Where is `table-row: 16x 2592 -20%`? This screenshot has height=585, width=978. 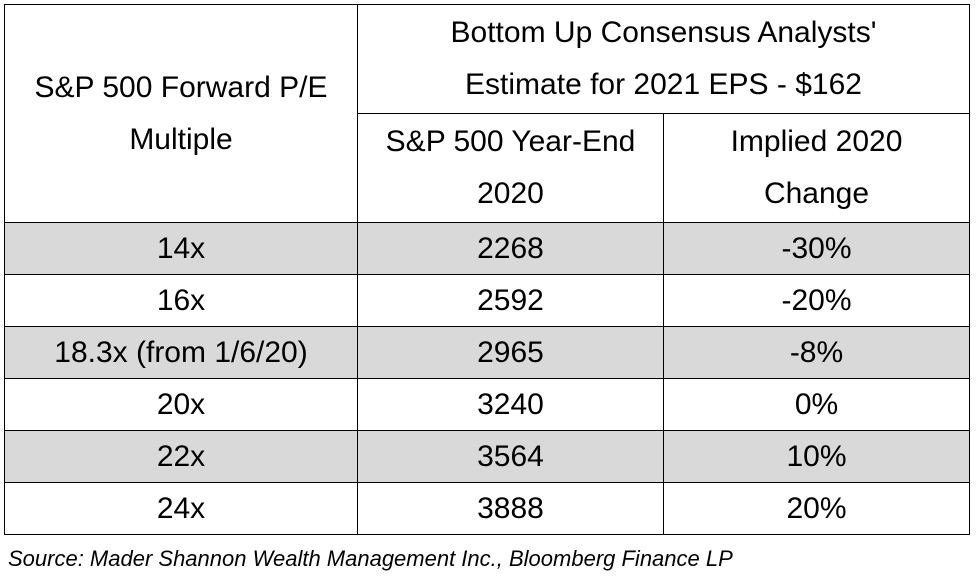 table-row: 16x 2592 -20% is located at coordinates (487, 300).